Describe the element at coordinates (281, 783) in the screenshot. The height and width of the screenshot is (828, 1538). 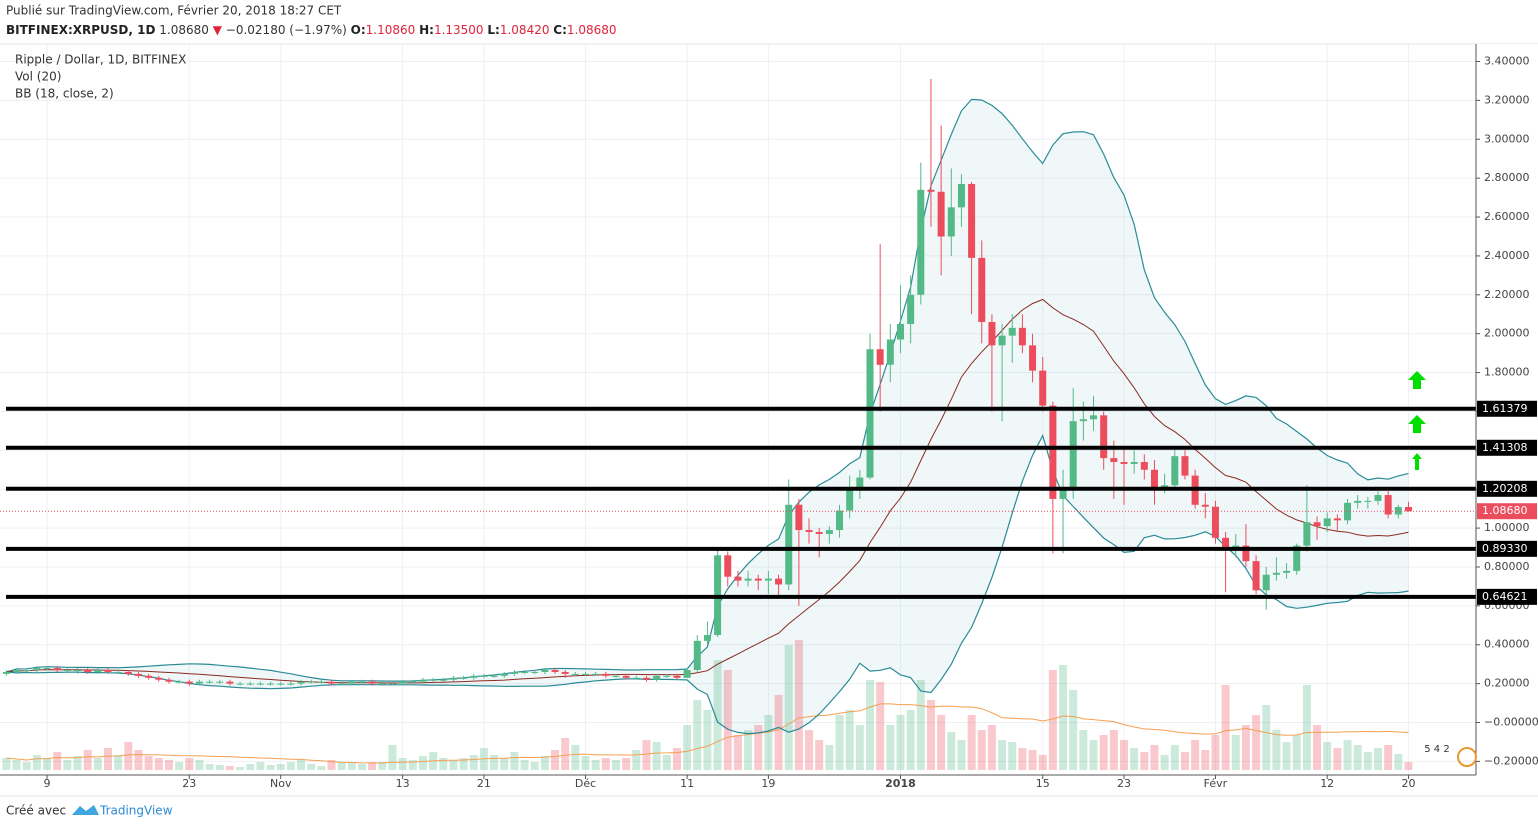
I see `x-tick-label: Nov` at that location.